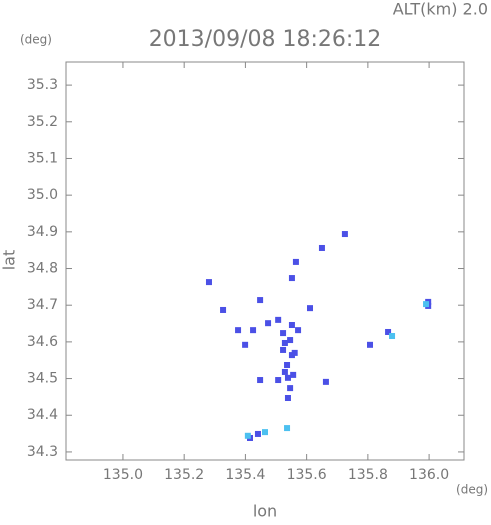  I want to click on chart-title: 2013/09/08 18:26:12, so click(265, 39).